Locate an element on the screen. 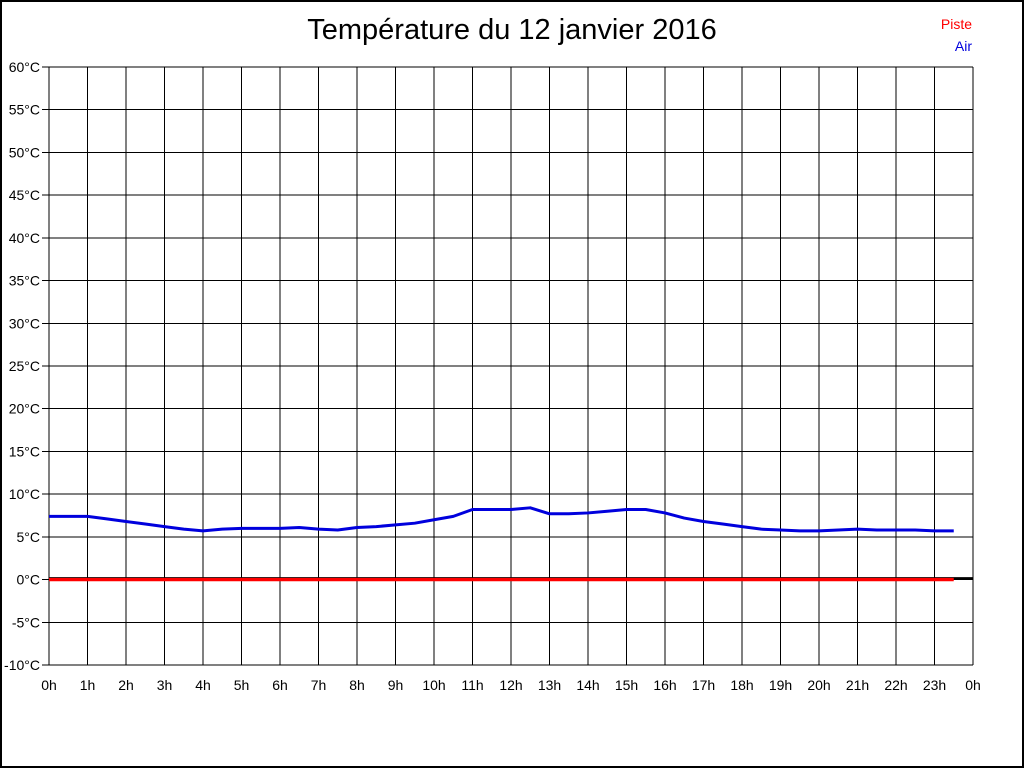 The width and height of the screenshot is (1024, 768). y-axis-label: 55°C is located at coordinates (24, 110).